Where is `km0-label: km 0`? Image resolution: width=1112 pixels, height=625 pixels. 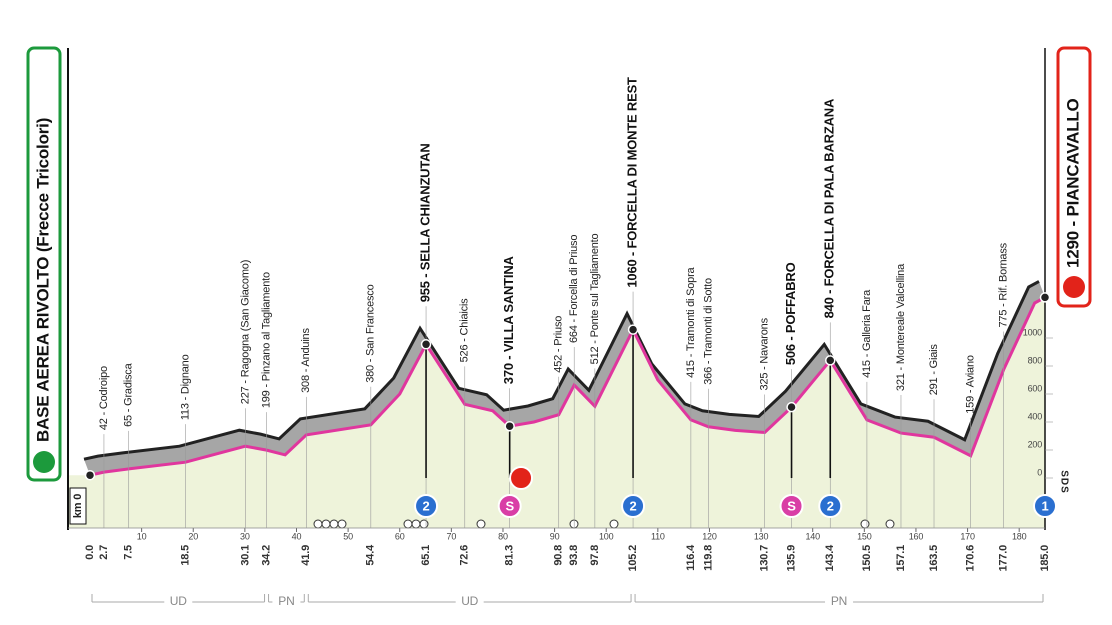
km0-label: km 0 is located at coordinates (78, 506).